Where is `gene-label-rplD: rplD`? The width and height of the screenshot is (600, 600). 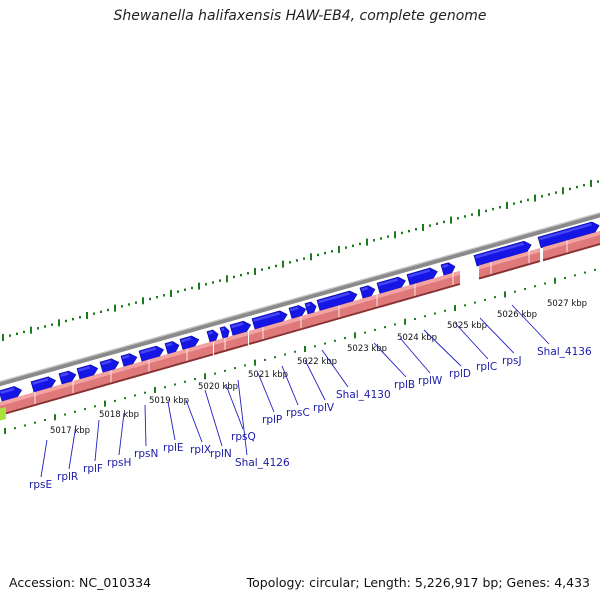
gene-label-rplD: rplD is located at coordinates (460, 374).